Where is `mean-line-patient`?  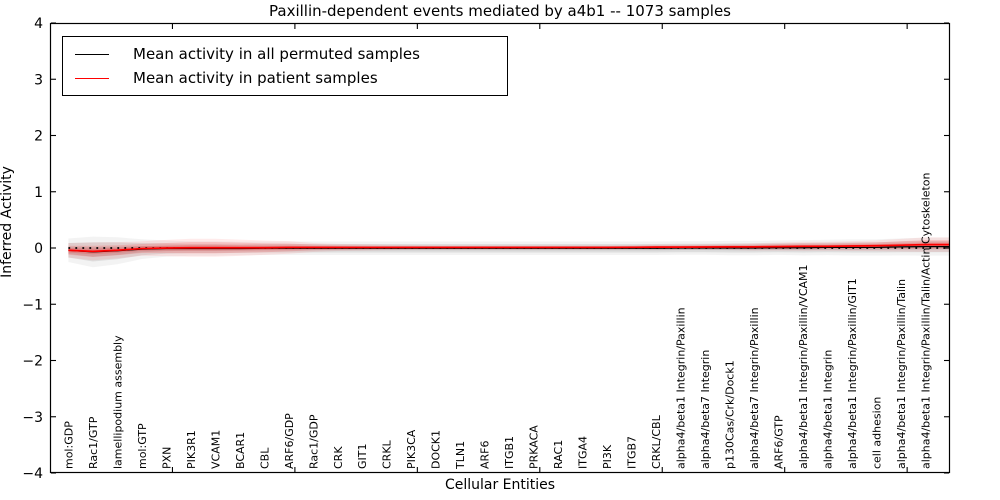 mean-line-patient is located at coordinates (509, 248).